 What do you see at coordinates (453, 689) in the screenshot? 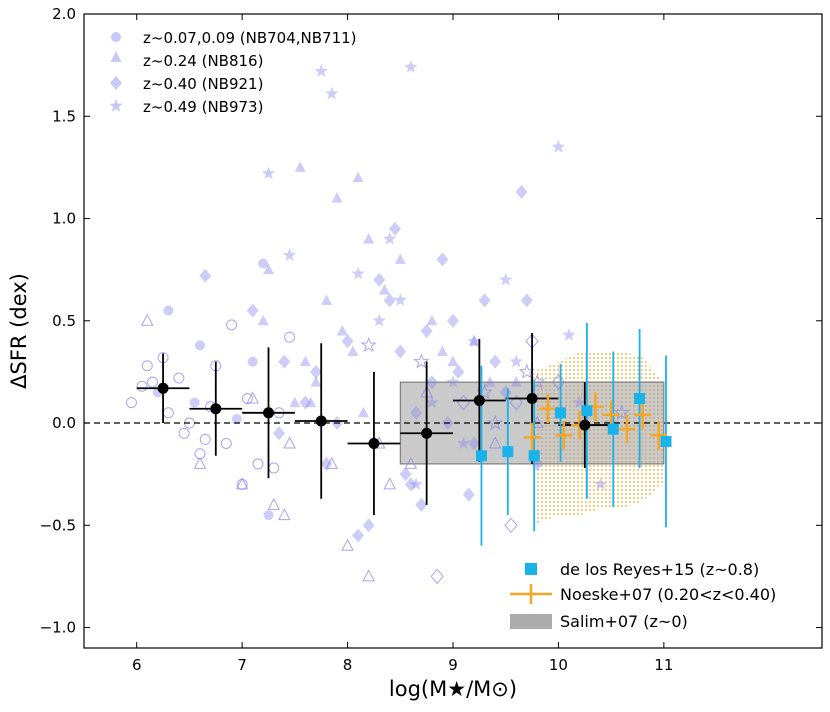
I see `x-axis-label: log(M★/M⊙)` at bounding box center [453, 689].